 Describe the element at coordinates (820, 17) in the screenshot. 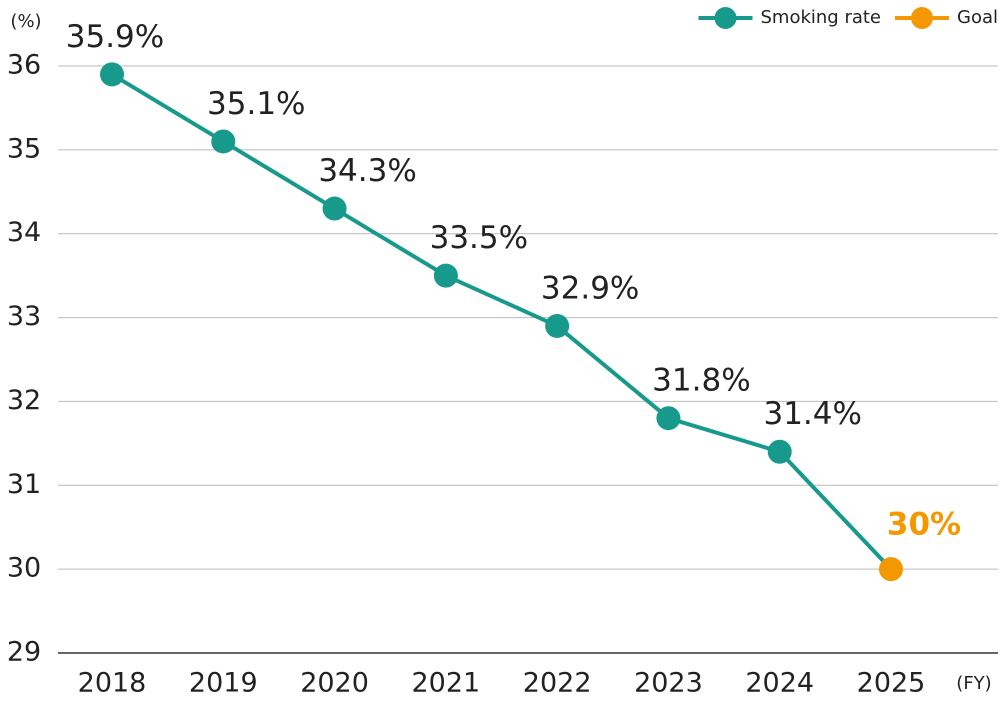

I see `legend-label: Smoking rate` at that location.